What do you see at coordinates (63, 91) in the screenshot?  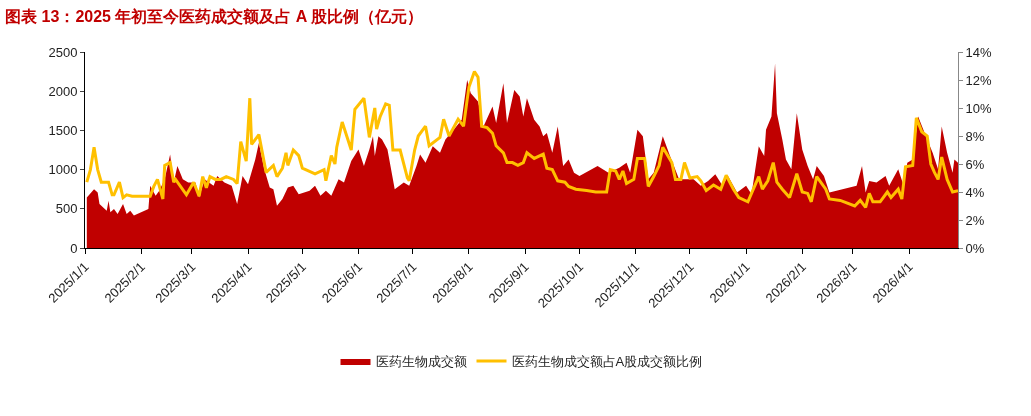 I see `y-tick-label: 2000` at bounding box center [63, 91].